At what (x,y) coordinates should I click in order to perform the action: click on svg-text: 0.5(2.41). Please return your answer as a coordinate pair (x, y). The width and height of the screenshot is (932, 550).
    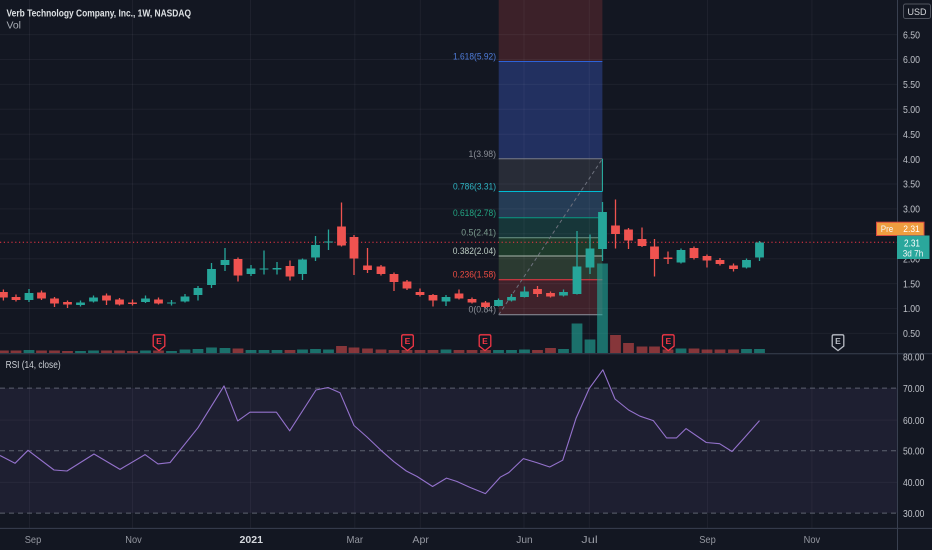
    Looking at the image, I should click on (478, 233).